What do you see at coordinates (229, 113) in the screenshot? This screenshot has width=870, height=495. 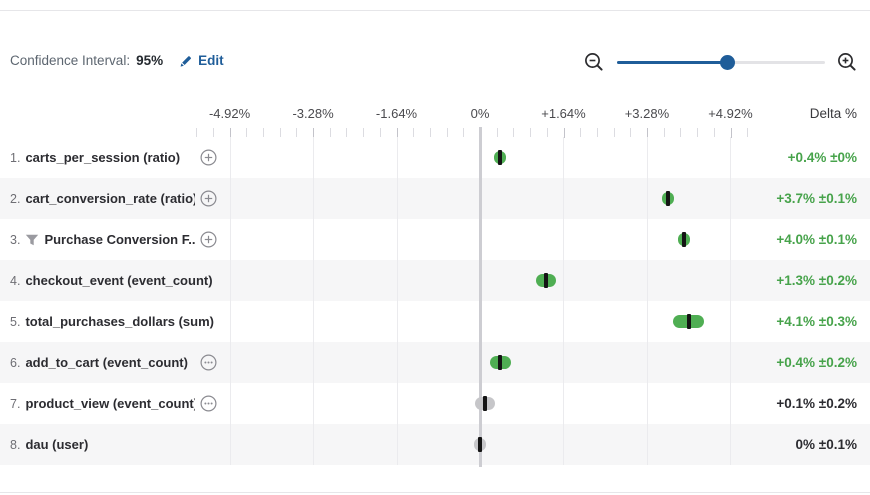 I see `axis-tick-label: -4.92%` at bounding box center [229, 113].